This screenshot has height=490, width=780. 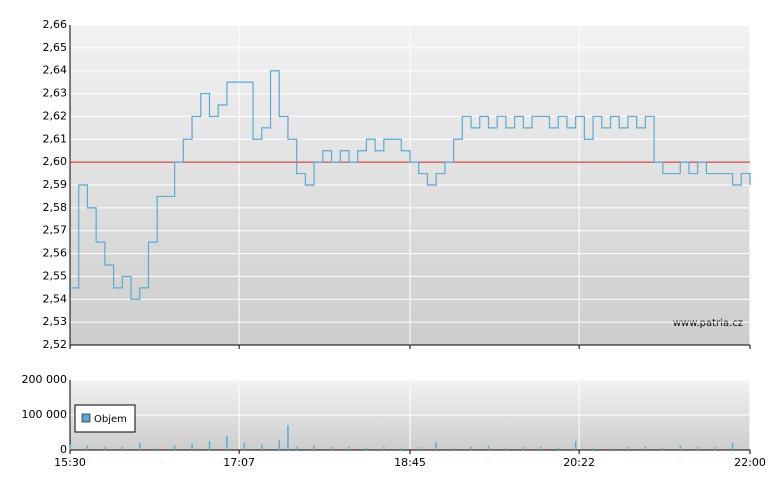 I want to click on y-tick-label: 2,62, so click(x=55, y=115).